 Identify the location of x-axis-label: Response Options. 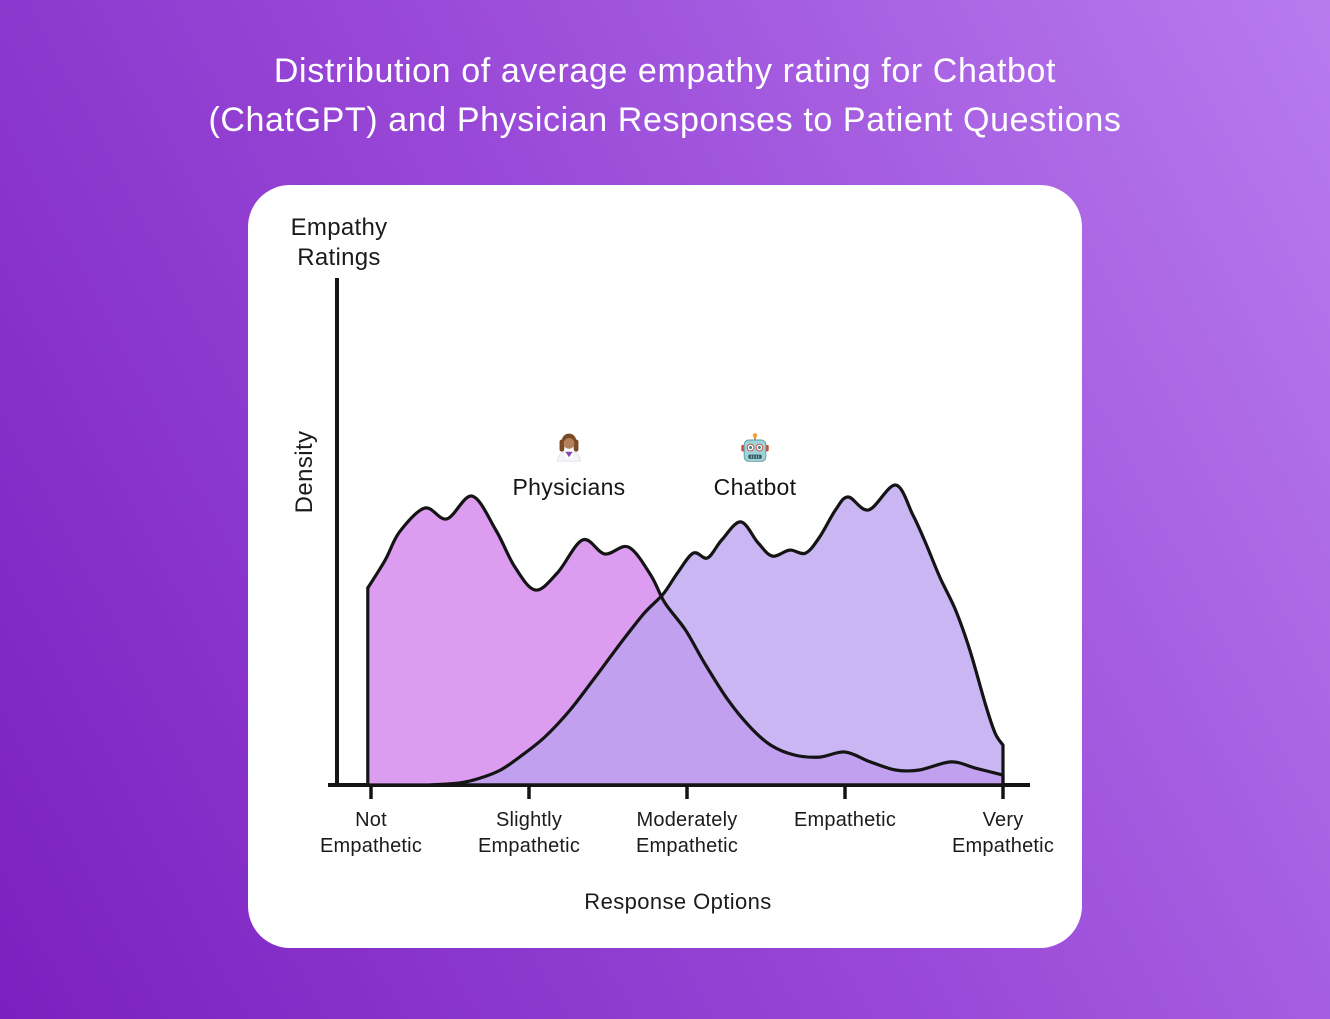
(678, 901).